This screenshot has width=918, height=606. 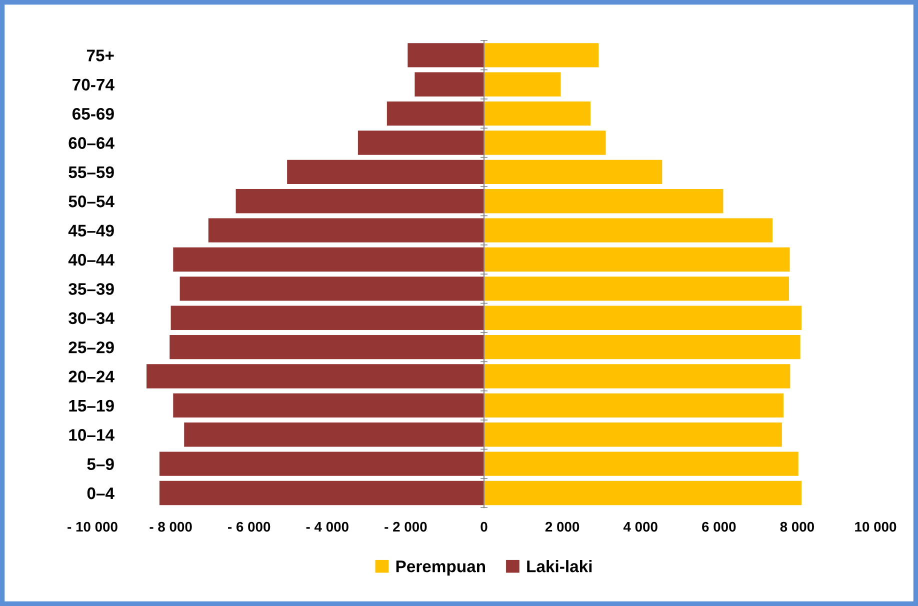 I want to click on y-tick-label: 35–39, so click(x=91, y=289).